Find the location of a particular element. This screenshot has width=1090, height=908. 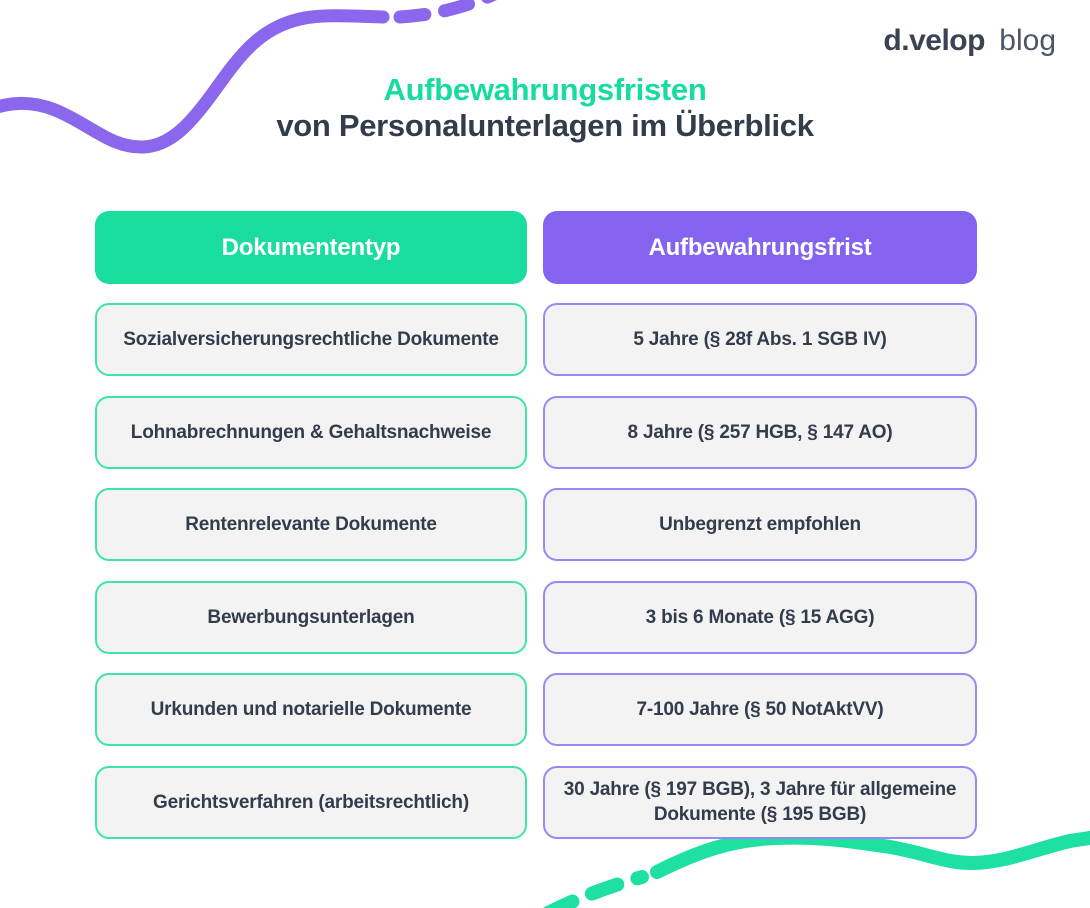

title-line-2: von Personalunterlagen im Überblick is located at coordinates (545, 125).